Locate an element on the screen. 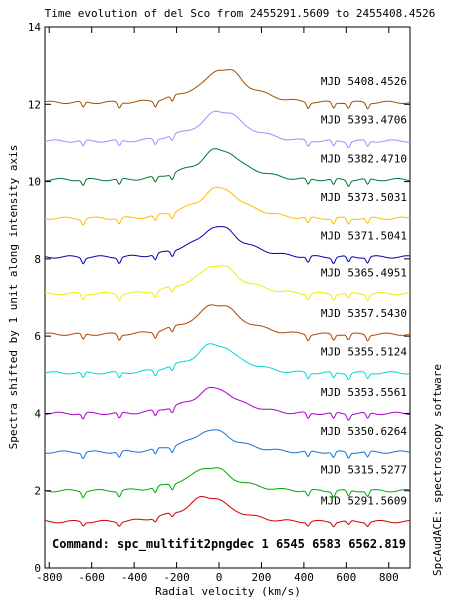 The height and width of the screenshot is (600, 450). series-label: MJD 5365.4951 is located at coordinates (364, 272).